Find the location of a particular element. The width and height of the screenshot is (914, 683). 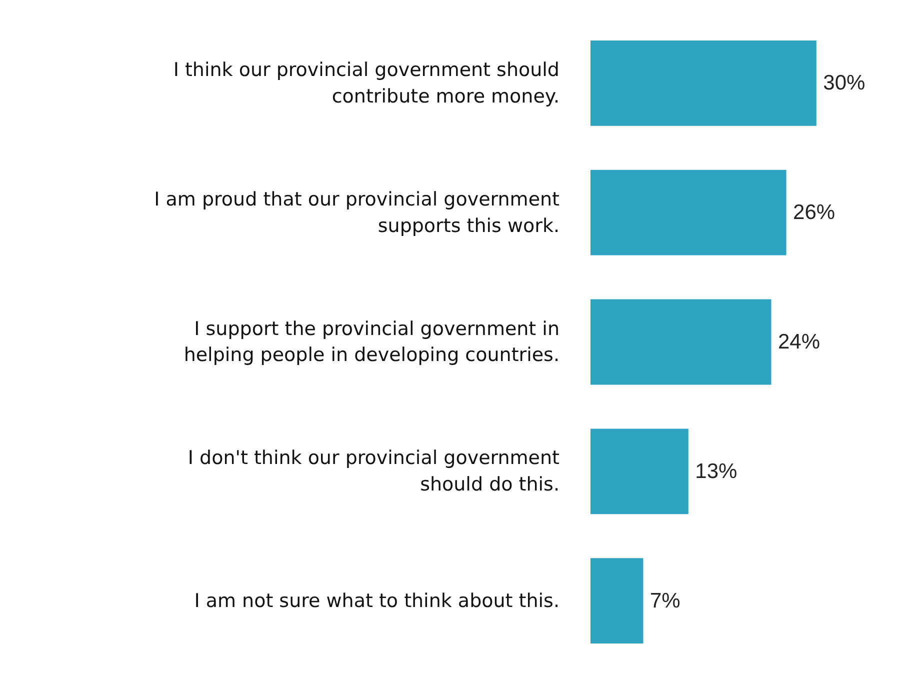

y-tick-label: I support the provincial government in helping people in developing countries. is located at coordinates (372, 342).